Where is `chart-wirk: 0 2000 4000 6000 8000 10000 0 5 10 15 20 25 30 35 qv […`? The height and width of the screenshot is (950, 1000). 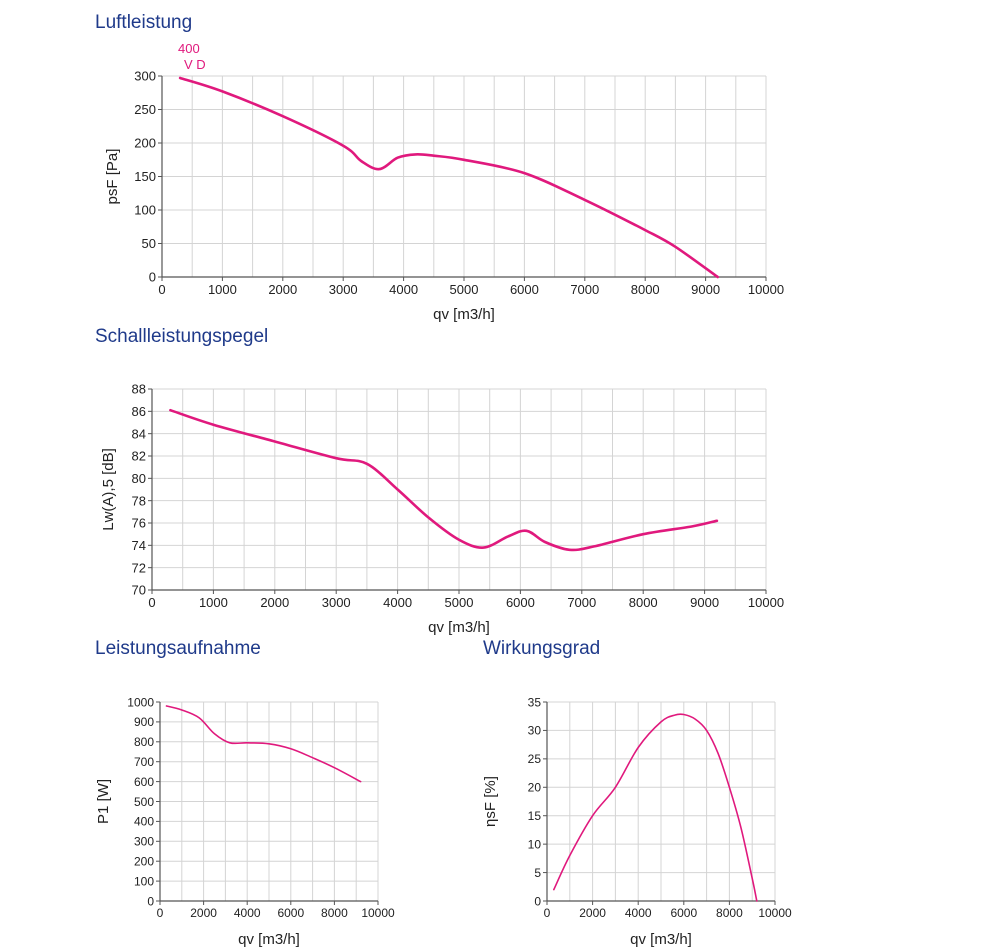 chart-wirk: 0 2000 4000 6000 8000 10000 0 5 10 15 20 25 30 35 qv [… is located at coordinates (637, 821).